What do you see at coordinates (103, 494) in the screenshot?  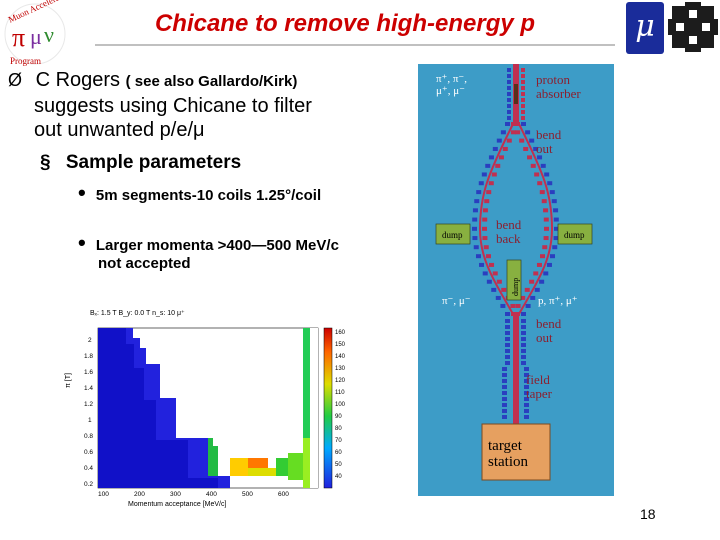 I see `xtick: 100` at bounding box center [103, 494].